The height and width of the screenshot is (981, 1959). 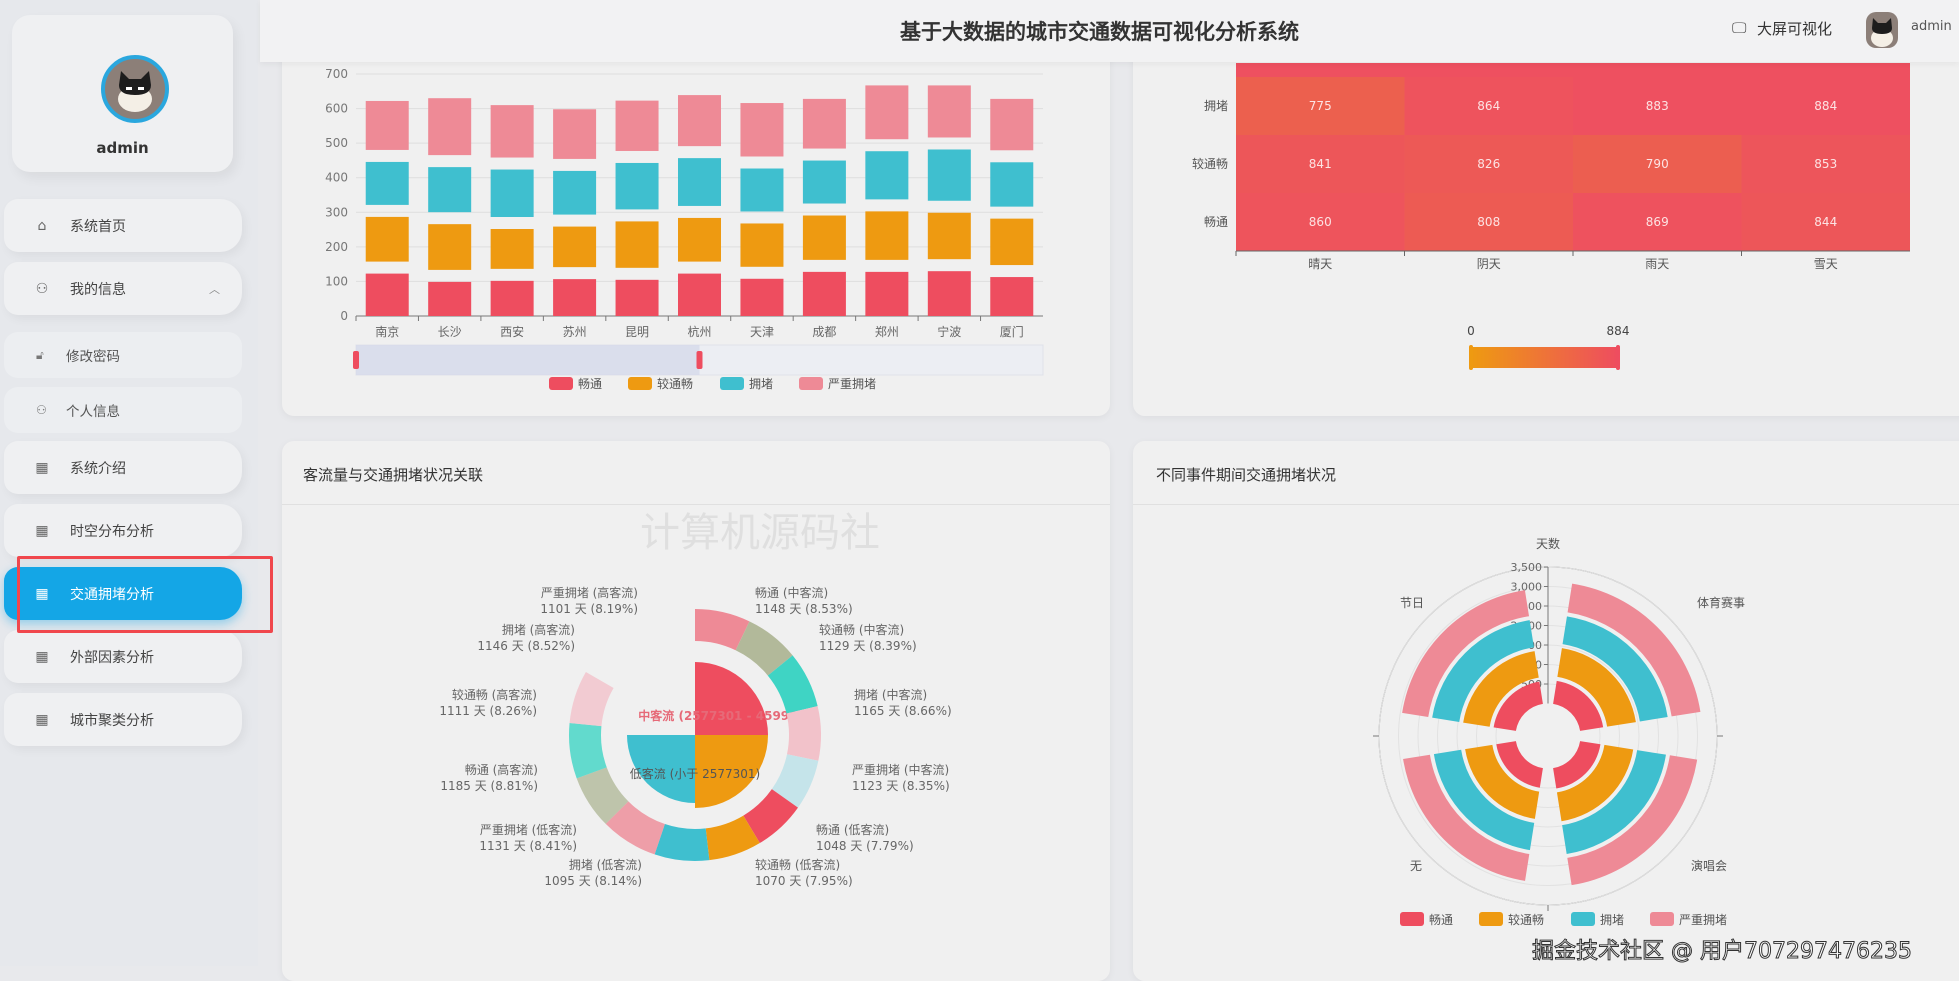 What do you see at coordinates (901, 778) in the screenshot?
I see `pie-label: 严重拥堵 (中客流) 1123 天 (8.35%)` at bounding box center [901, 778].